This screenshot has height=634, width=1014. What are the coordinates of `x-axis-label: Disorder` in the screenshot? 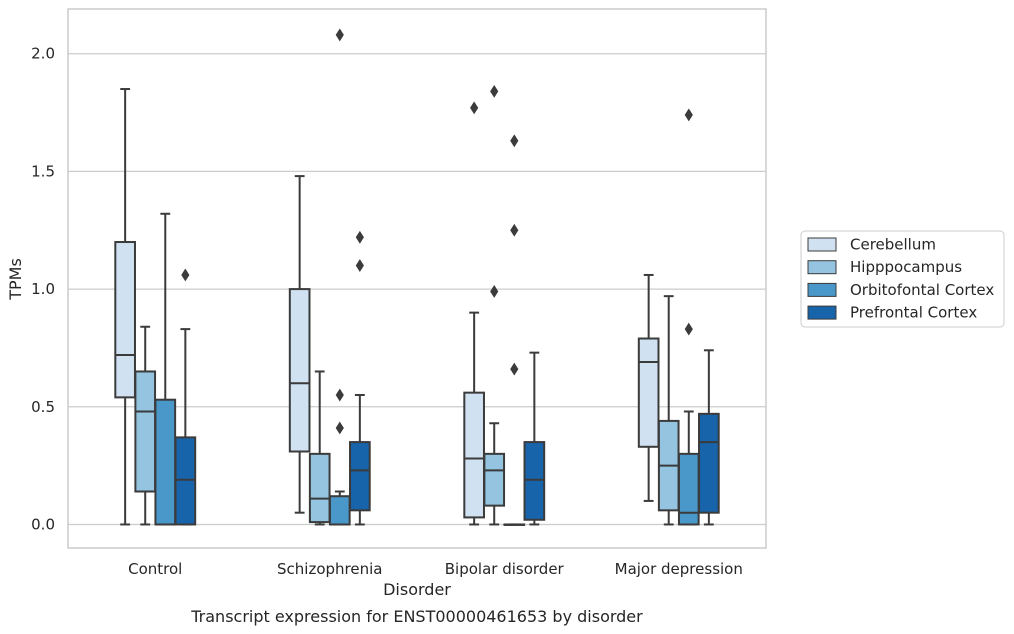 It's located at (417, 589).